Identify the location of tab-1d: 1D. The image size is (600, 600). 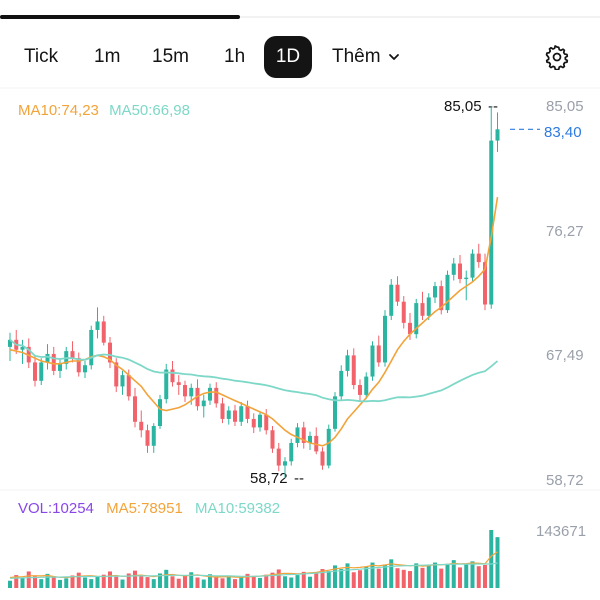
(288, 57).